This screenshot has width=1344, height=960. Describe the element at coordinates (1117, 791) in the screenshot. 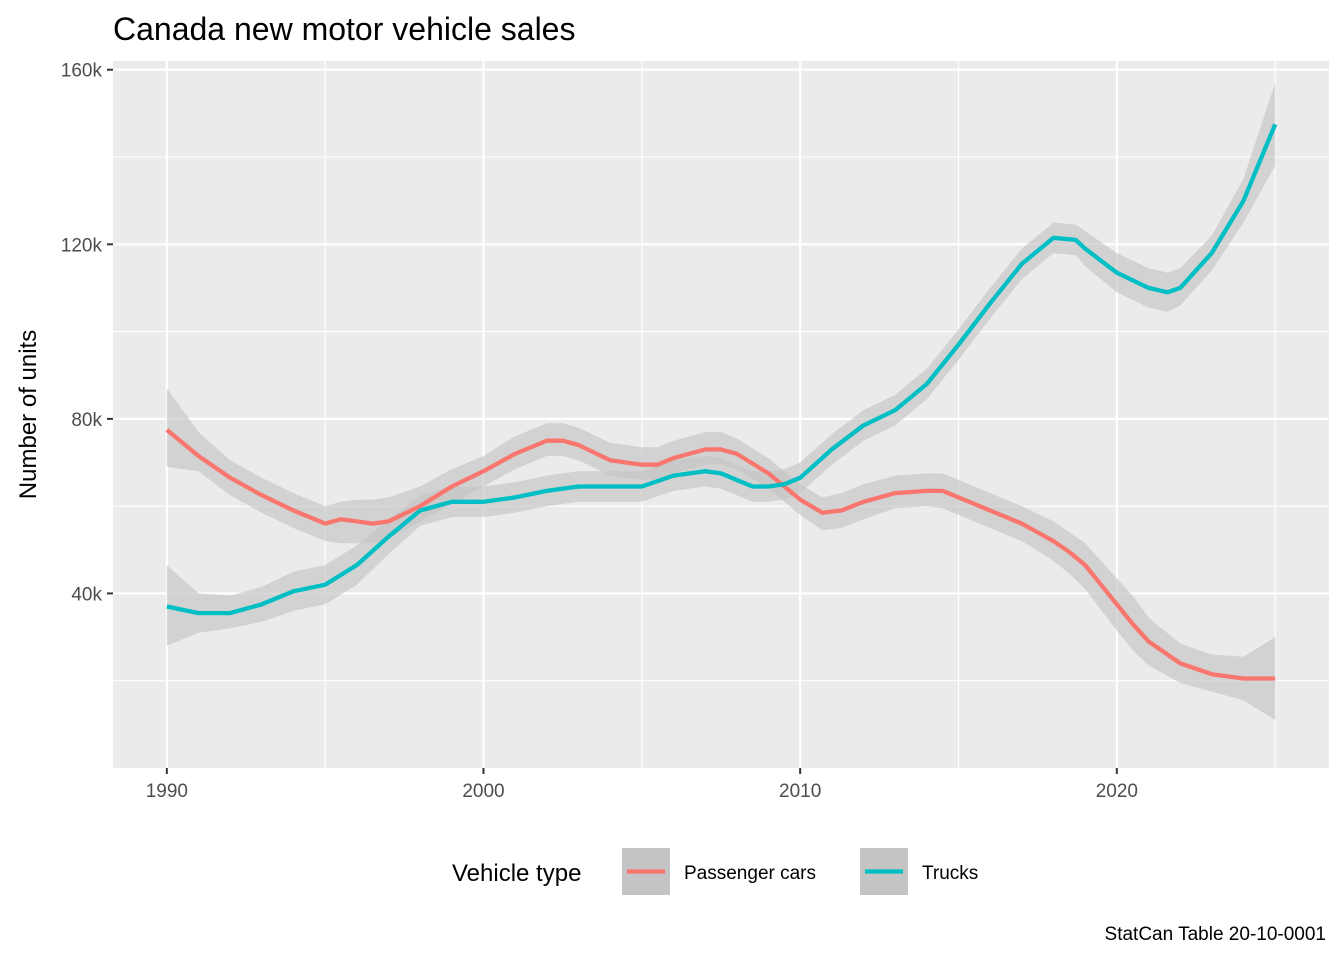

I see `x-tick-label: 2020` at that location.